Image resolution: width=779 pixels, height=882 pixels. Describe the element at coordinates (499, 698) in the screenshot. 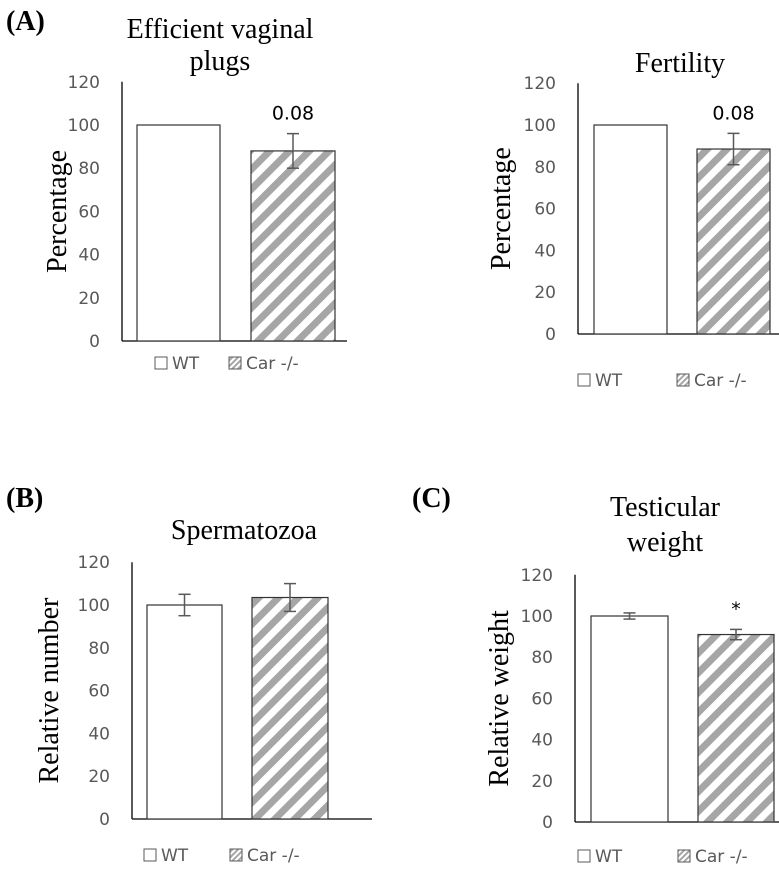

I see `y-axis-label: Relative weight` at that location.